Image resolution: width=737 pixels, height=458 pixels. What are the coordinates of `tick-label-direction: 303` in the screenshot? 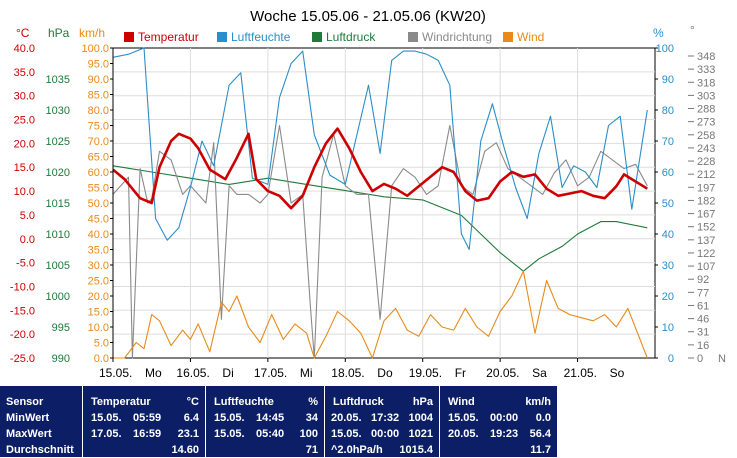 It's located at (706, 96).